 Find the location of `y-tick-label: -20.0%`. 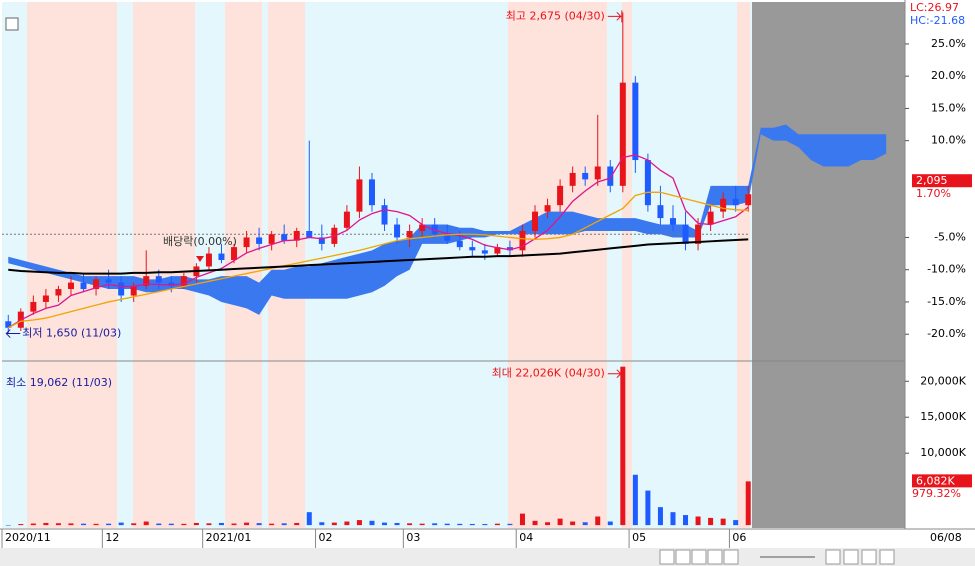

y-tick-label: -20.0% is located at coordinates (946, 333).